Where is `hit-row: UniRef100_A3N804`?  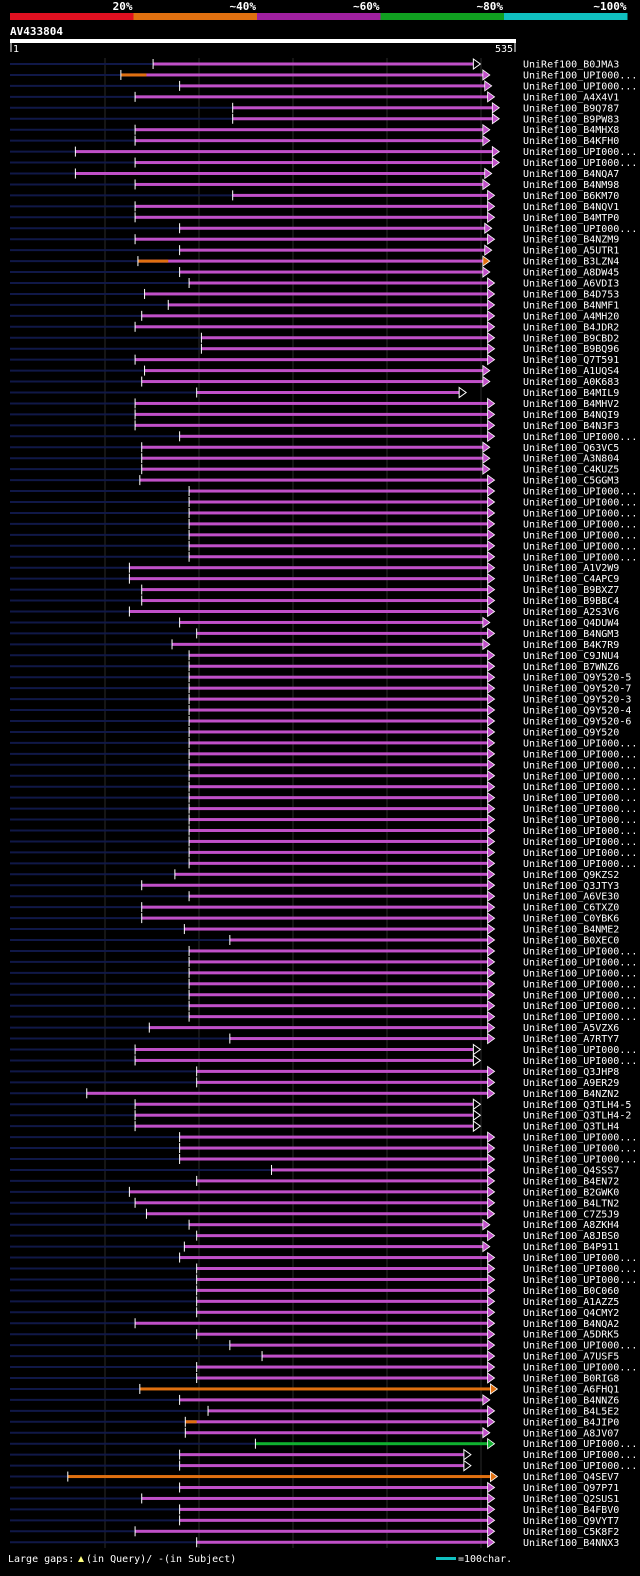
hit-row: UniRef100_A3N804 is located at coordinates (314, 458).